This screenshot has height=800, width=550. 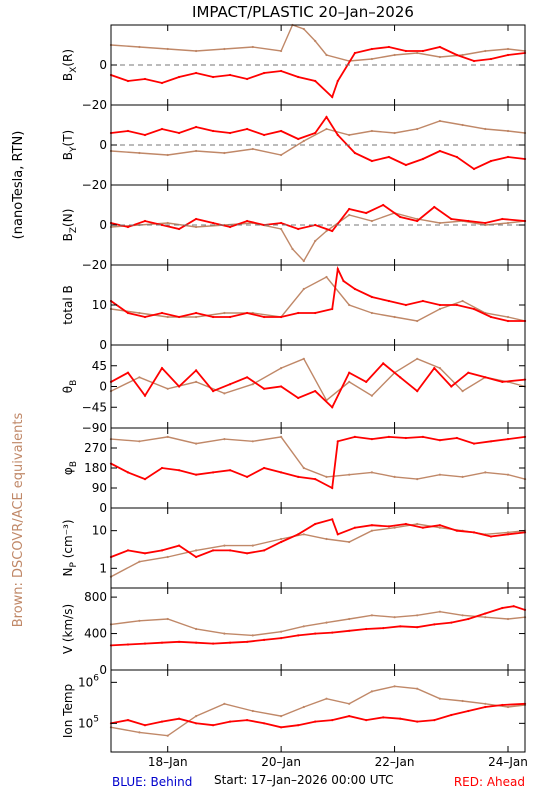 I want to click on y-axis-label-by: BY(T), so click(x=70, y=145).